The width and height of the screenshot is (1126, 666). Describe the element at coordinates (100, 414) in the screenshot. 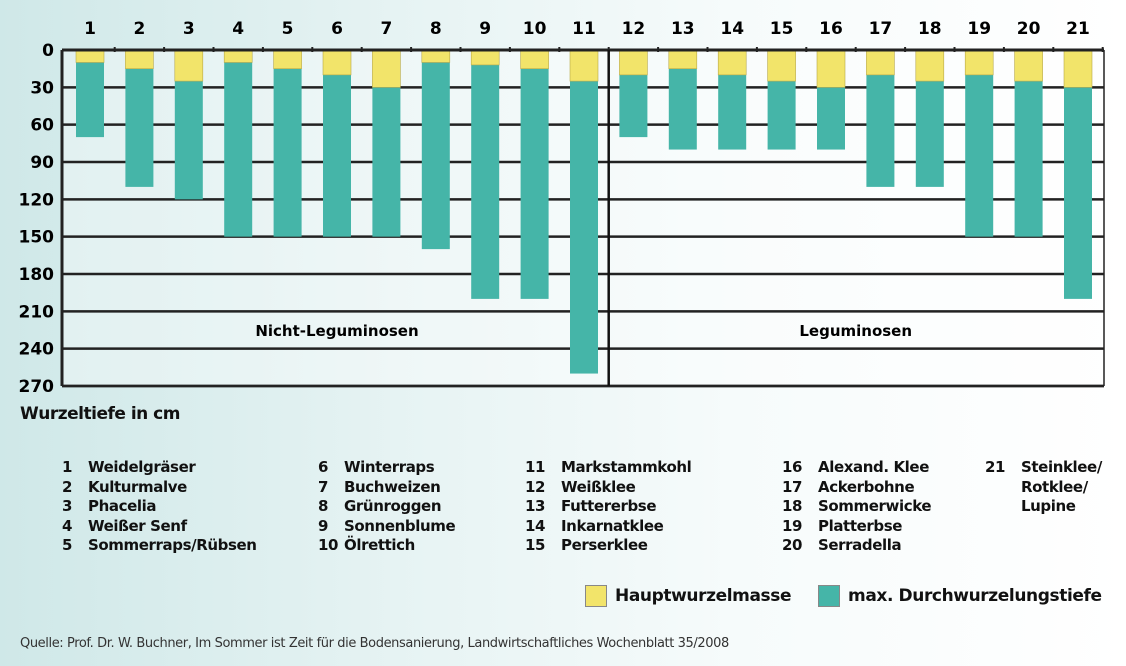

I see `y-axis-label: Wurzeltiefe in cm` at that location.